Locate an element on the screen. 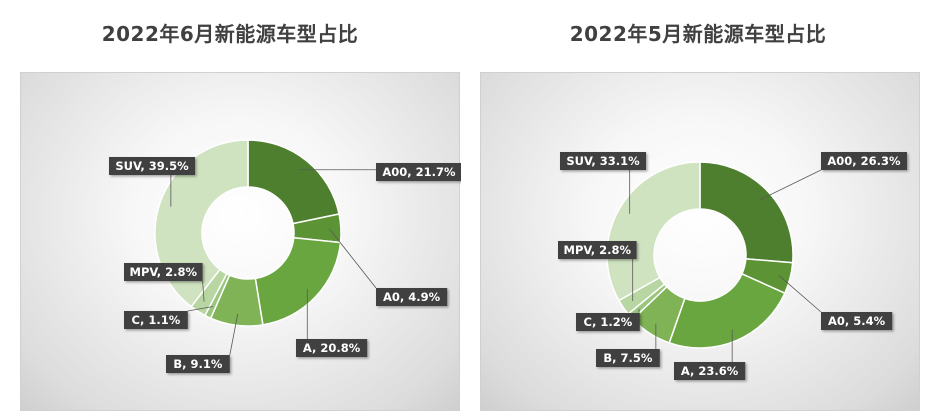 This screenshot has width=941, height=412. data-label-b: B, 9.1% is located at coordinates (198, 364).